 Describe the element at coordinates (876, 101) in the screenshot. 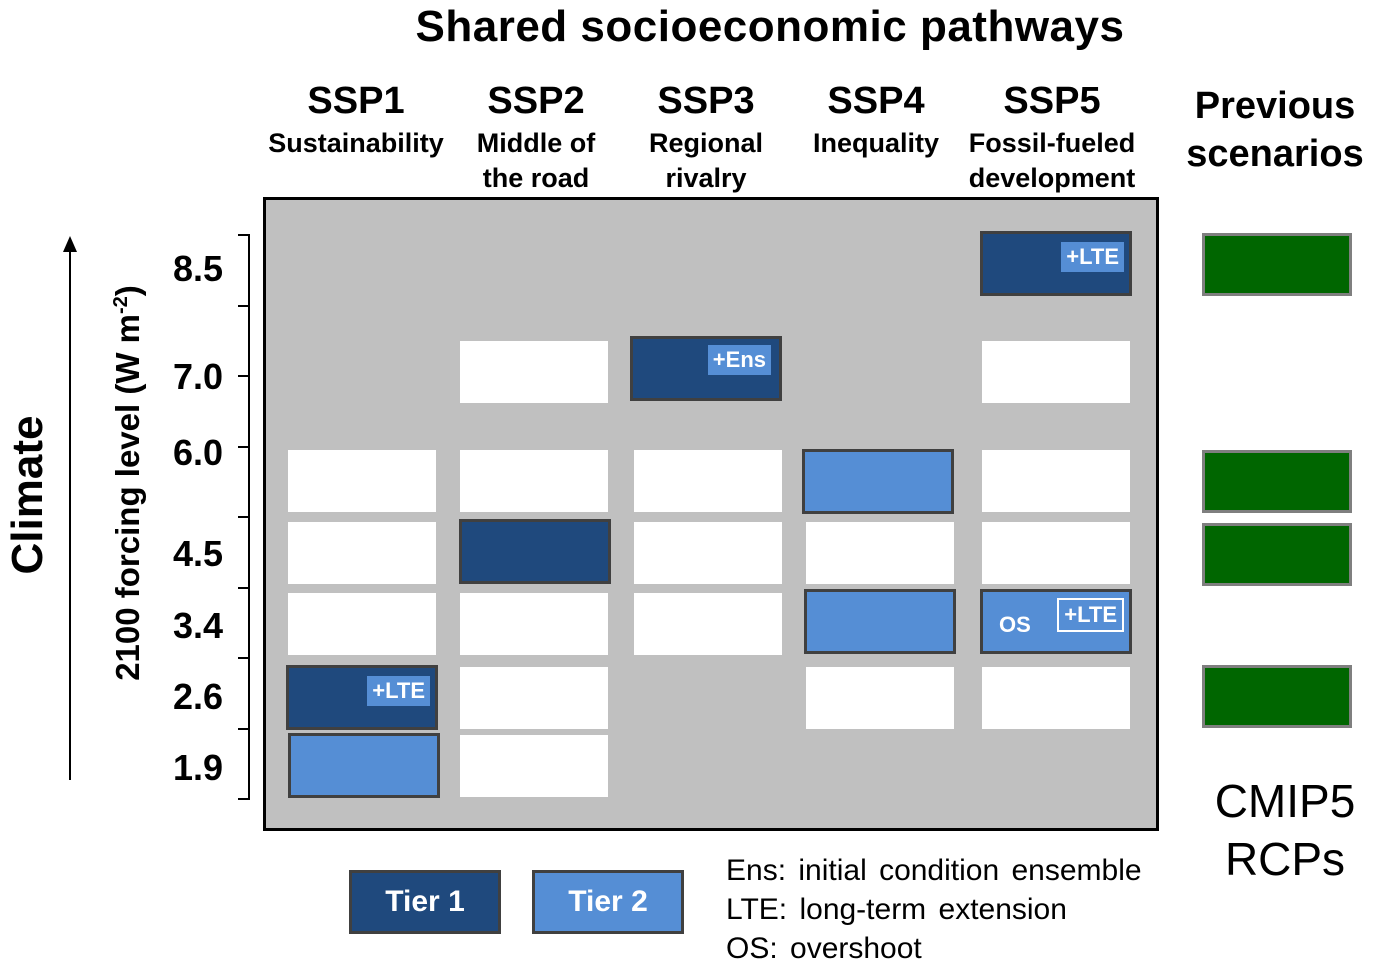

I see `column-header-ssp4: SSP4` at that location.